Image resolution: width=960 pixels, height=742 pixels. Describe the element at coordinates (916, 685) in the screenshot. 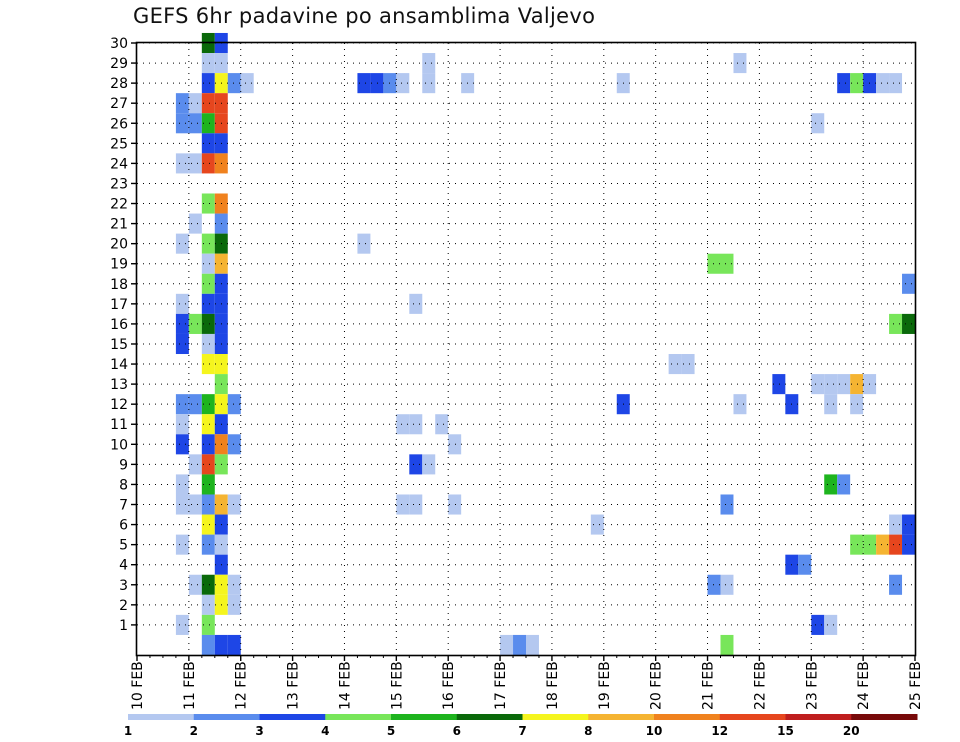

I see `x-tick-label: 25 FEB` at that location.